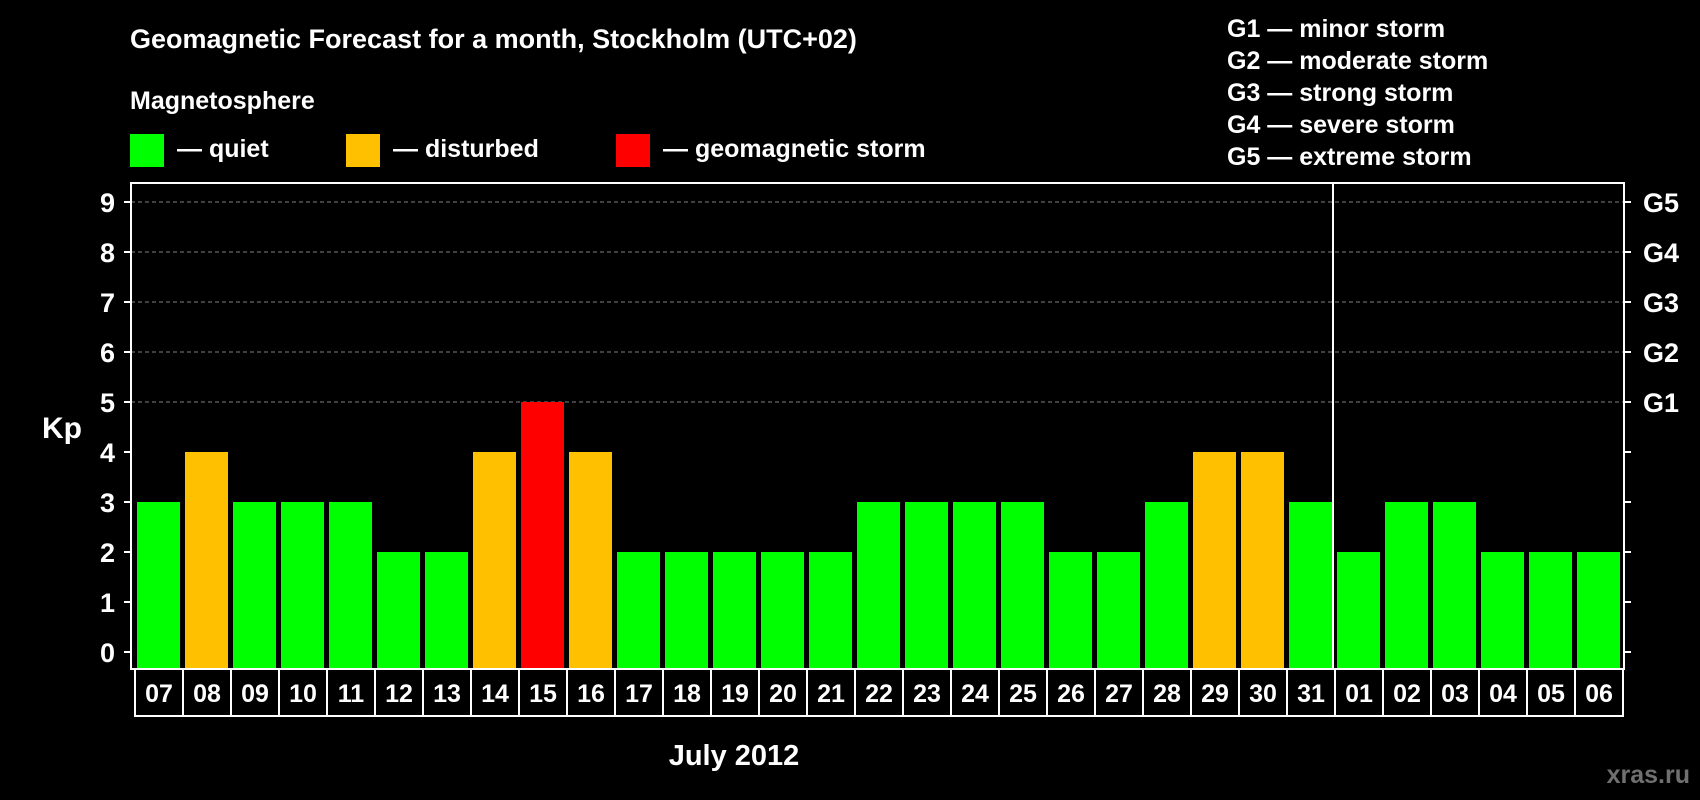 The height and width of the screenshot is (800, 1700). I want to click on right-tick-label: G2, so click(1661, 353).